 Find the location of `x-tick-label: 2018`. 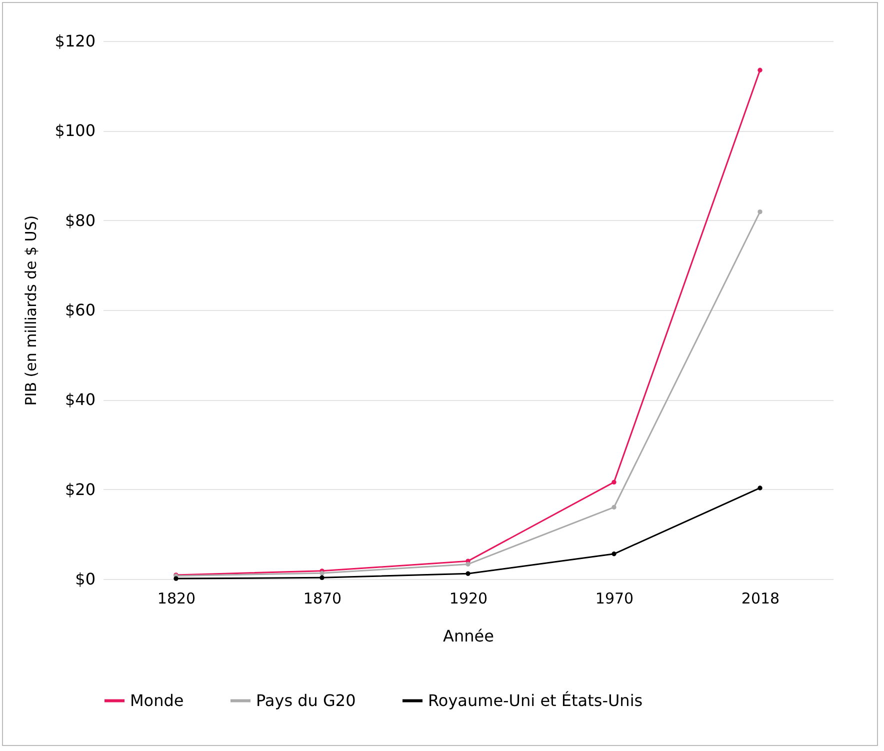

x-tick-label: 2018 is located at coordinates (760, 599).